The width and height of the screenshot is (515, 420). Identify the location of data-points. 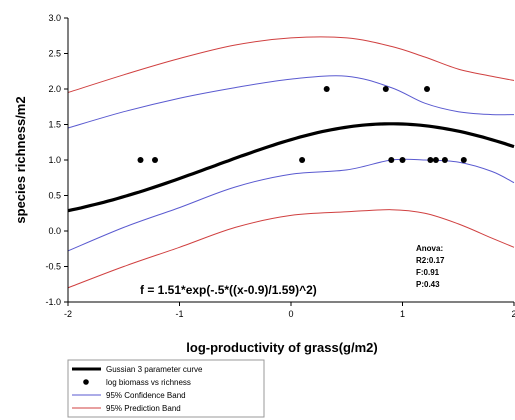
(302, 124).